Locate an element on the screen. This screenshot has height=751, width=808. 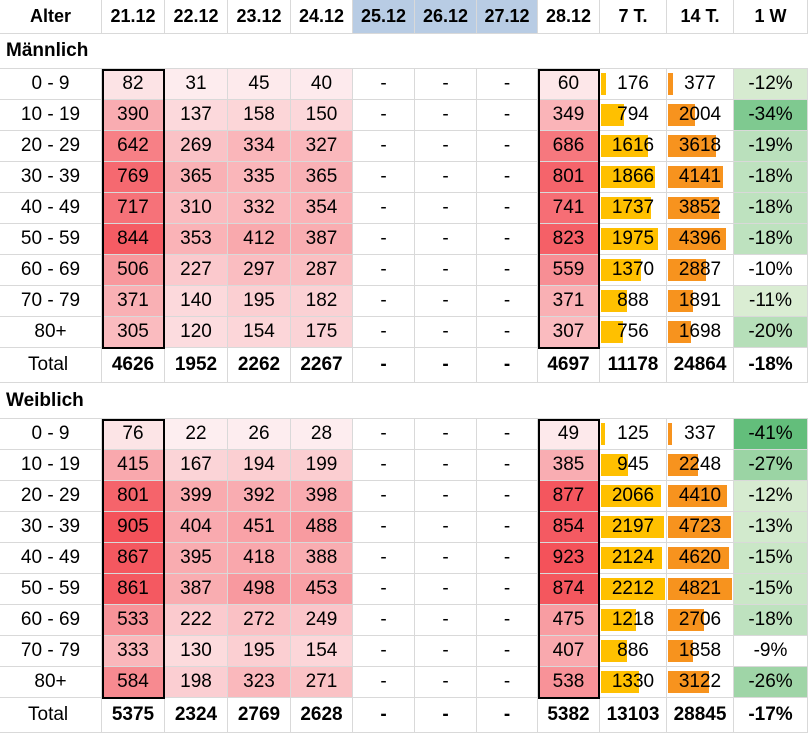
sum7-cell-value: 2124 is located at coordinates (633, 557).